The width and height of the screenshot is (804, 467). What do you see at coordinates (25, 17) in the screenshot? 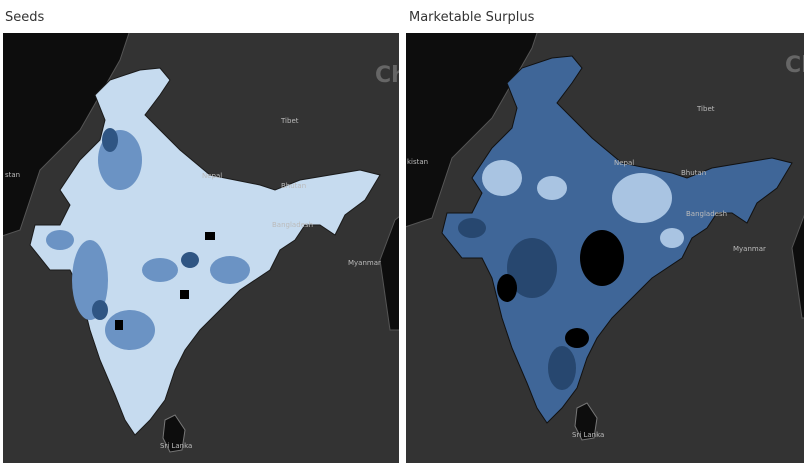
I see `panel-title: Seeds` at bounding box center [25, 17].